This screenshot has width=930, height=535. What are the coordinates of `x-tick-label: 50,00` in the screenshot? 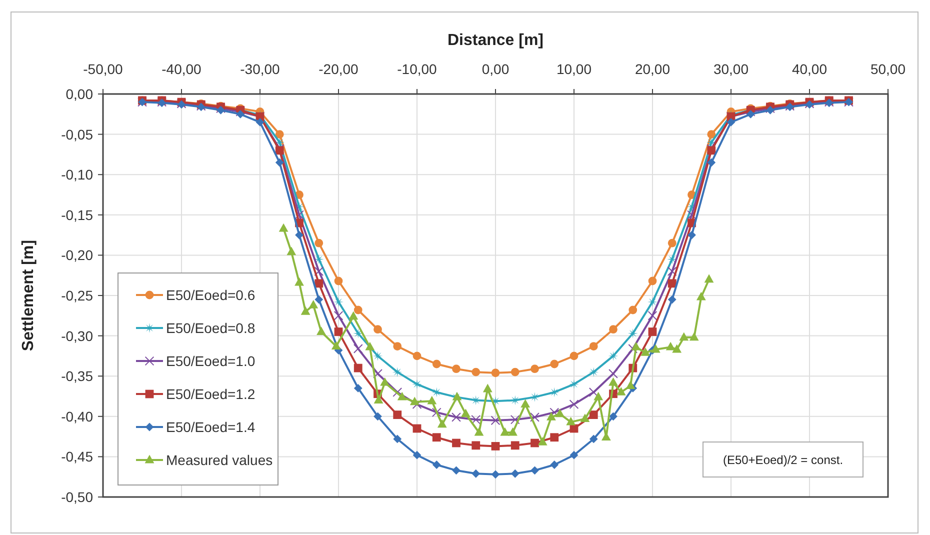 It's located at (888, 69).